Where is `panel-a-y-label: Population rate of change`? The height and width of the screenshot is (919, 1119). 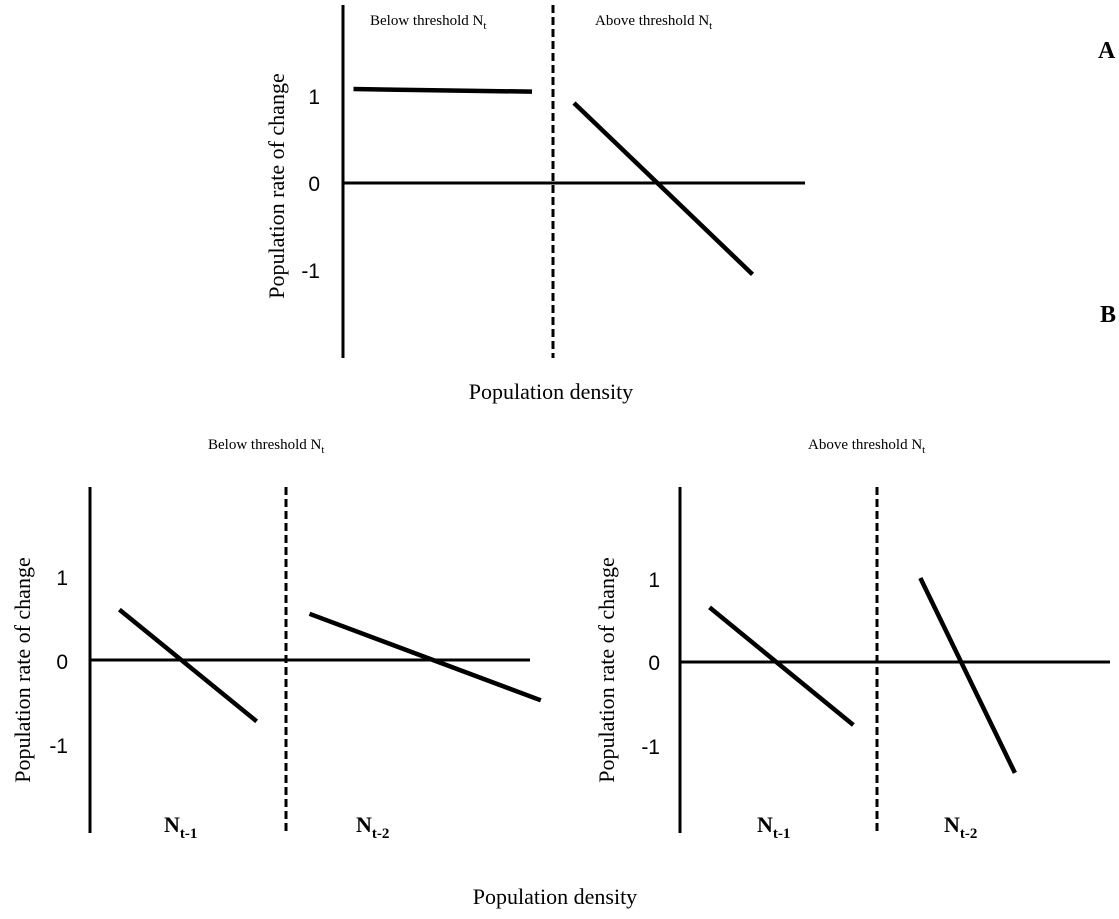
panel-a-y-label: Population rate of change is located at coordinates (276, 185).